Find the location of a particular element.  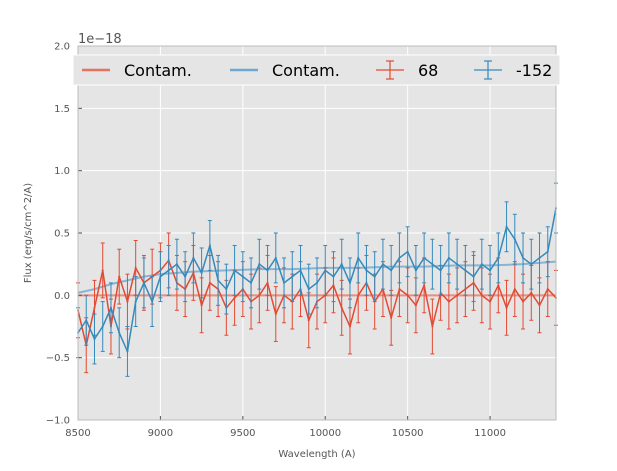

y-tick-label: −1.0 is located at coordinates (58, 421).